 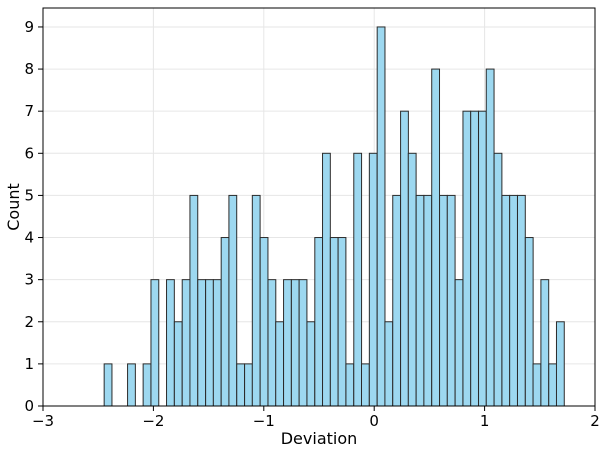 What do you see at coordinates (29, 69) in the screenshot?
I see `y-tick-label: 8` at bounding box center [29, 69].